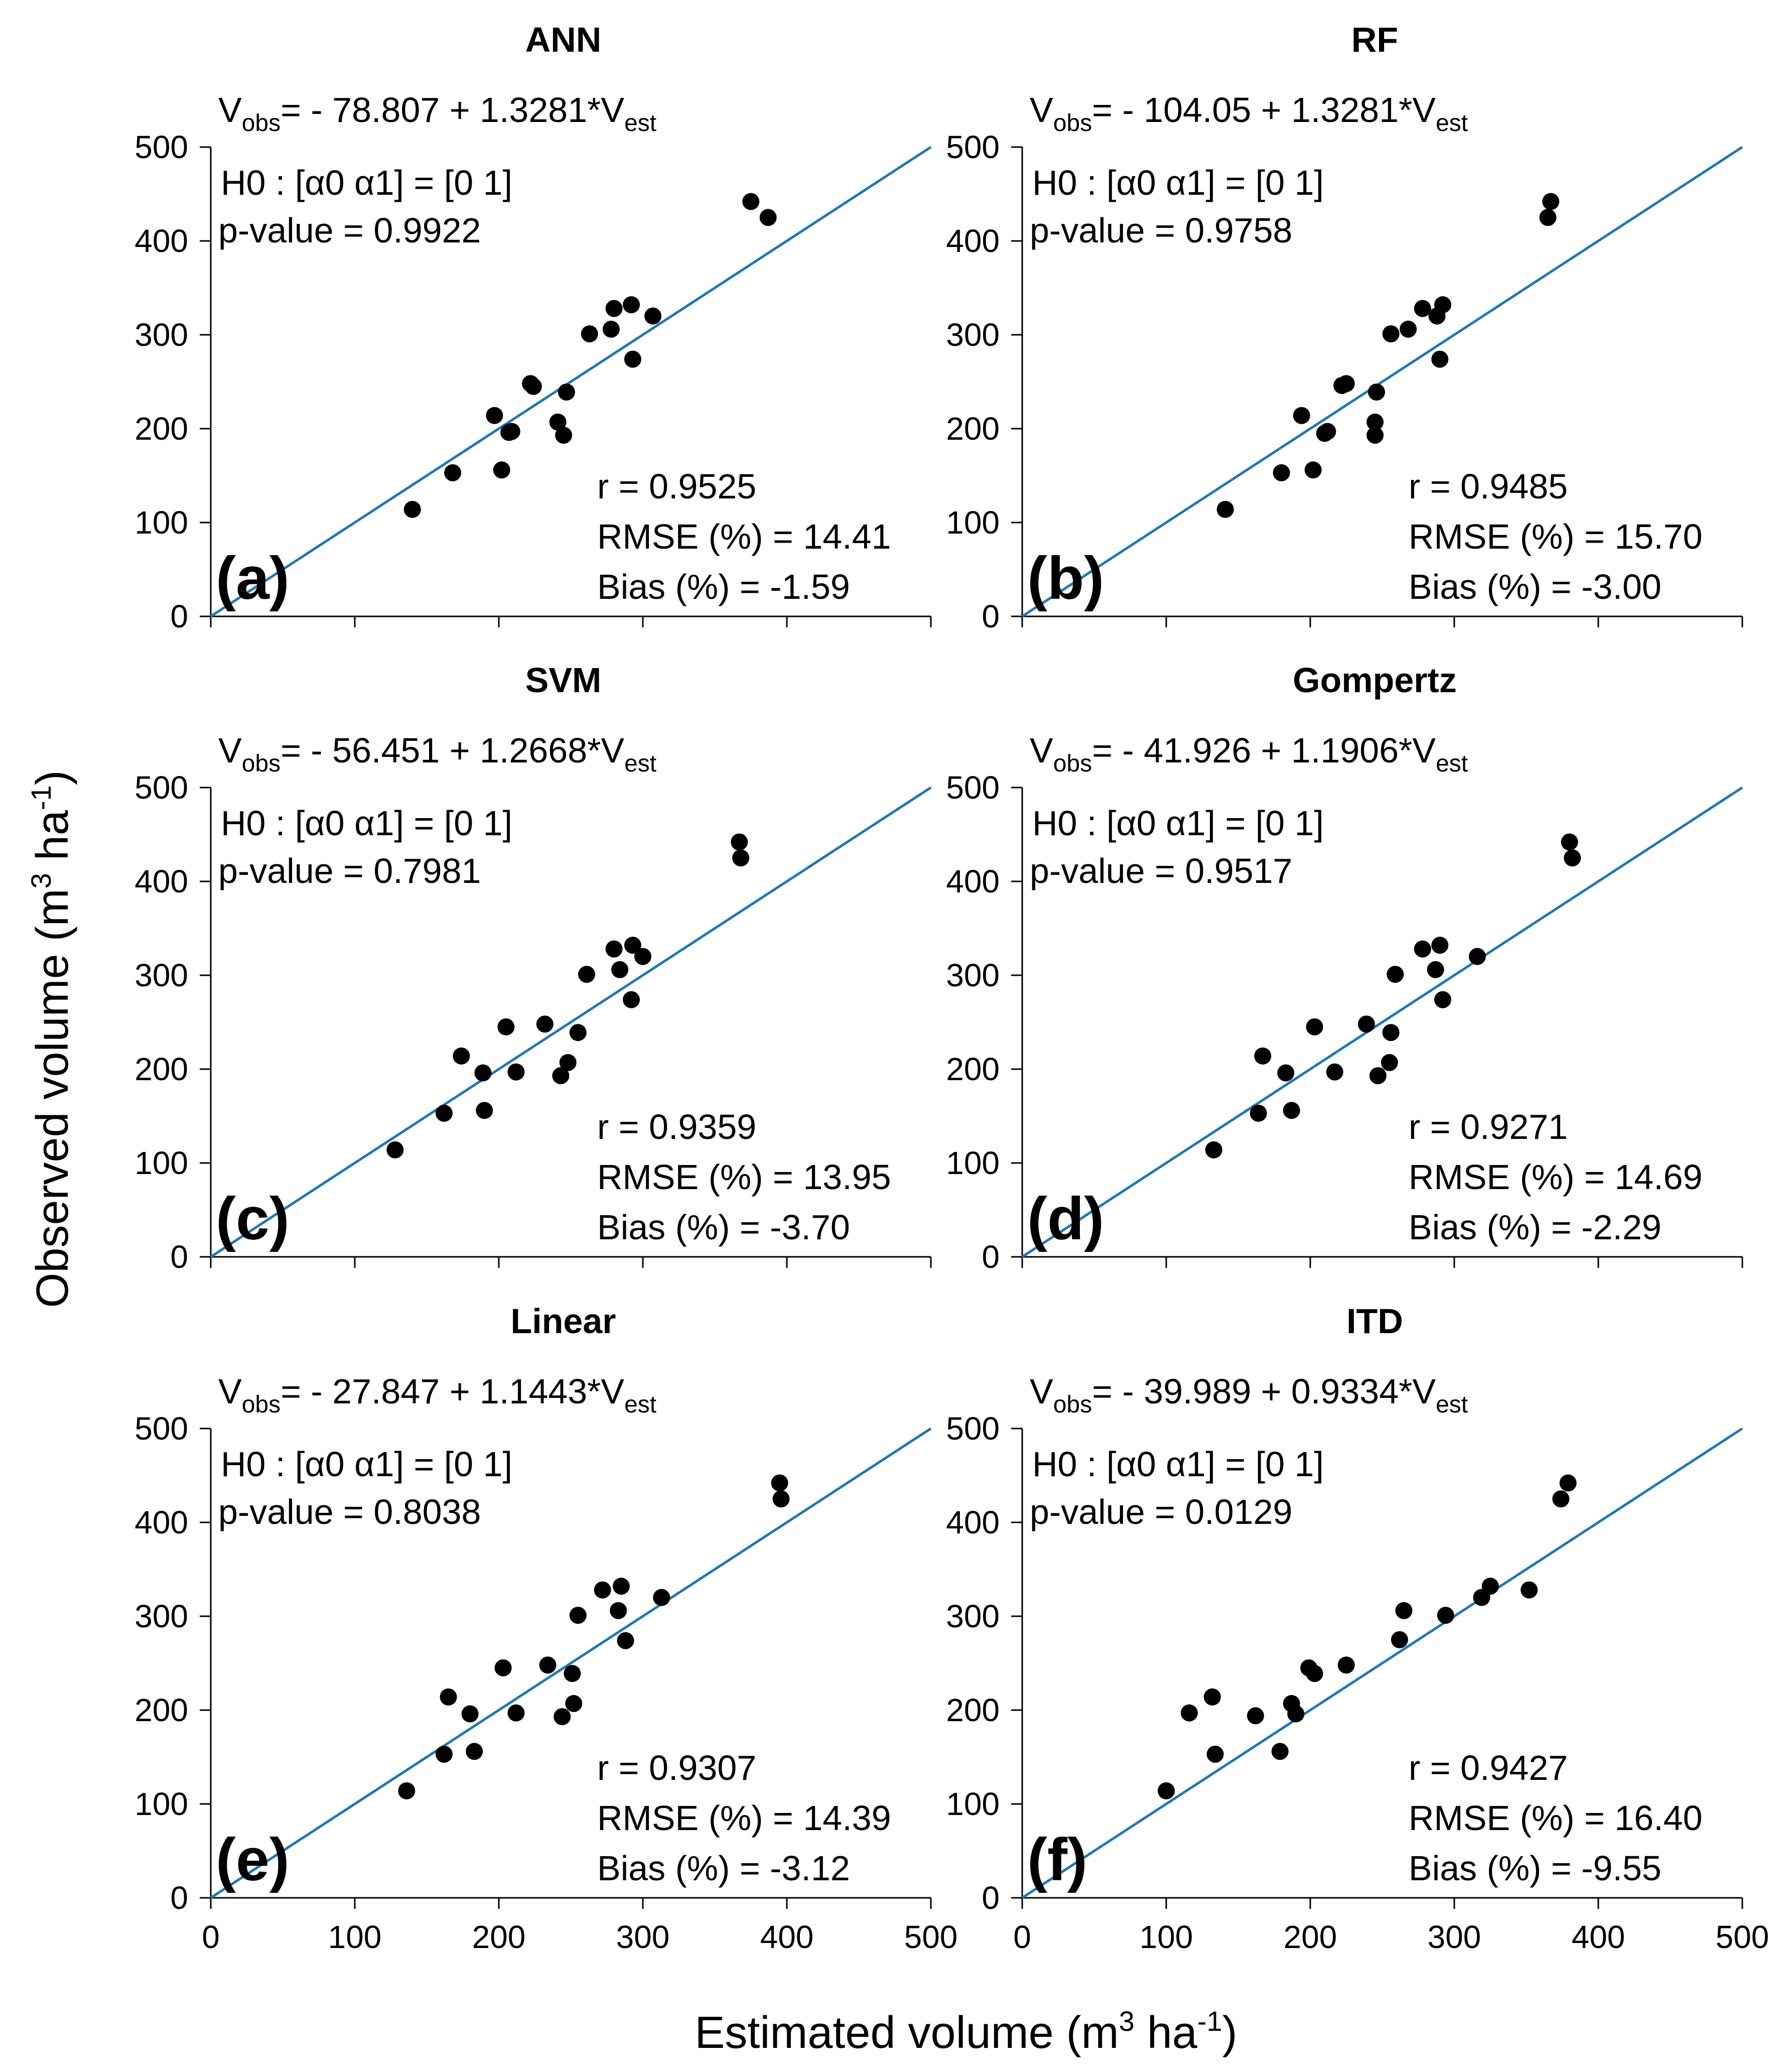 The width and height of the screenshot is (1792, 2072). Describe the element at coordinates (723, 1227) in the screenshot. I see `stat-bias: Bias (%) = -3.70` at that location.